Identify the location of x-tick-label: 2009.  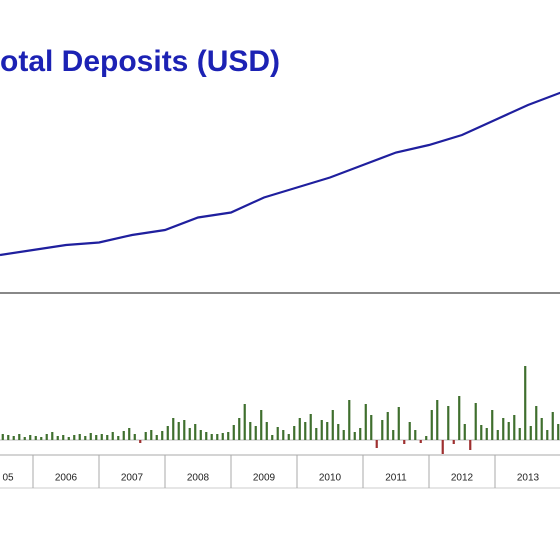
(264, 478).